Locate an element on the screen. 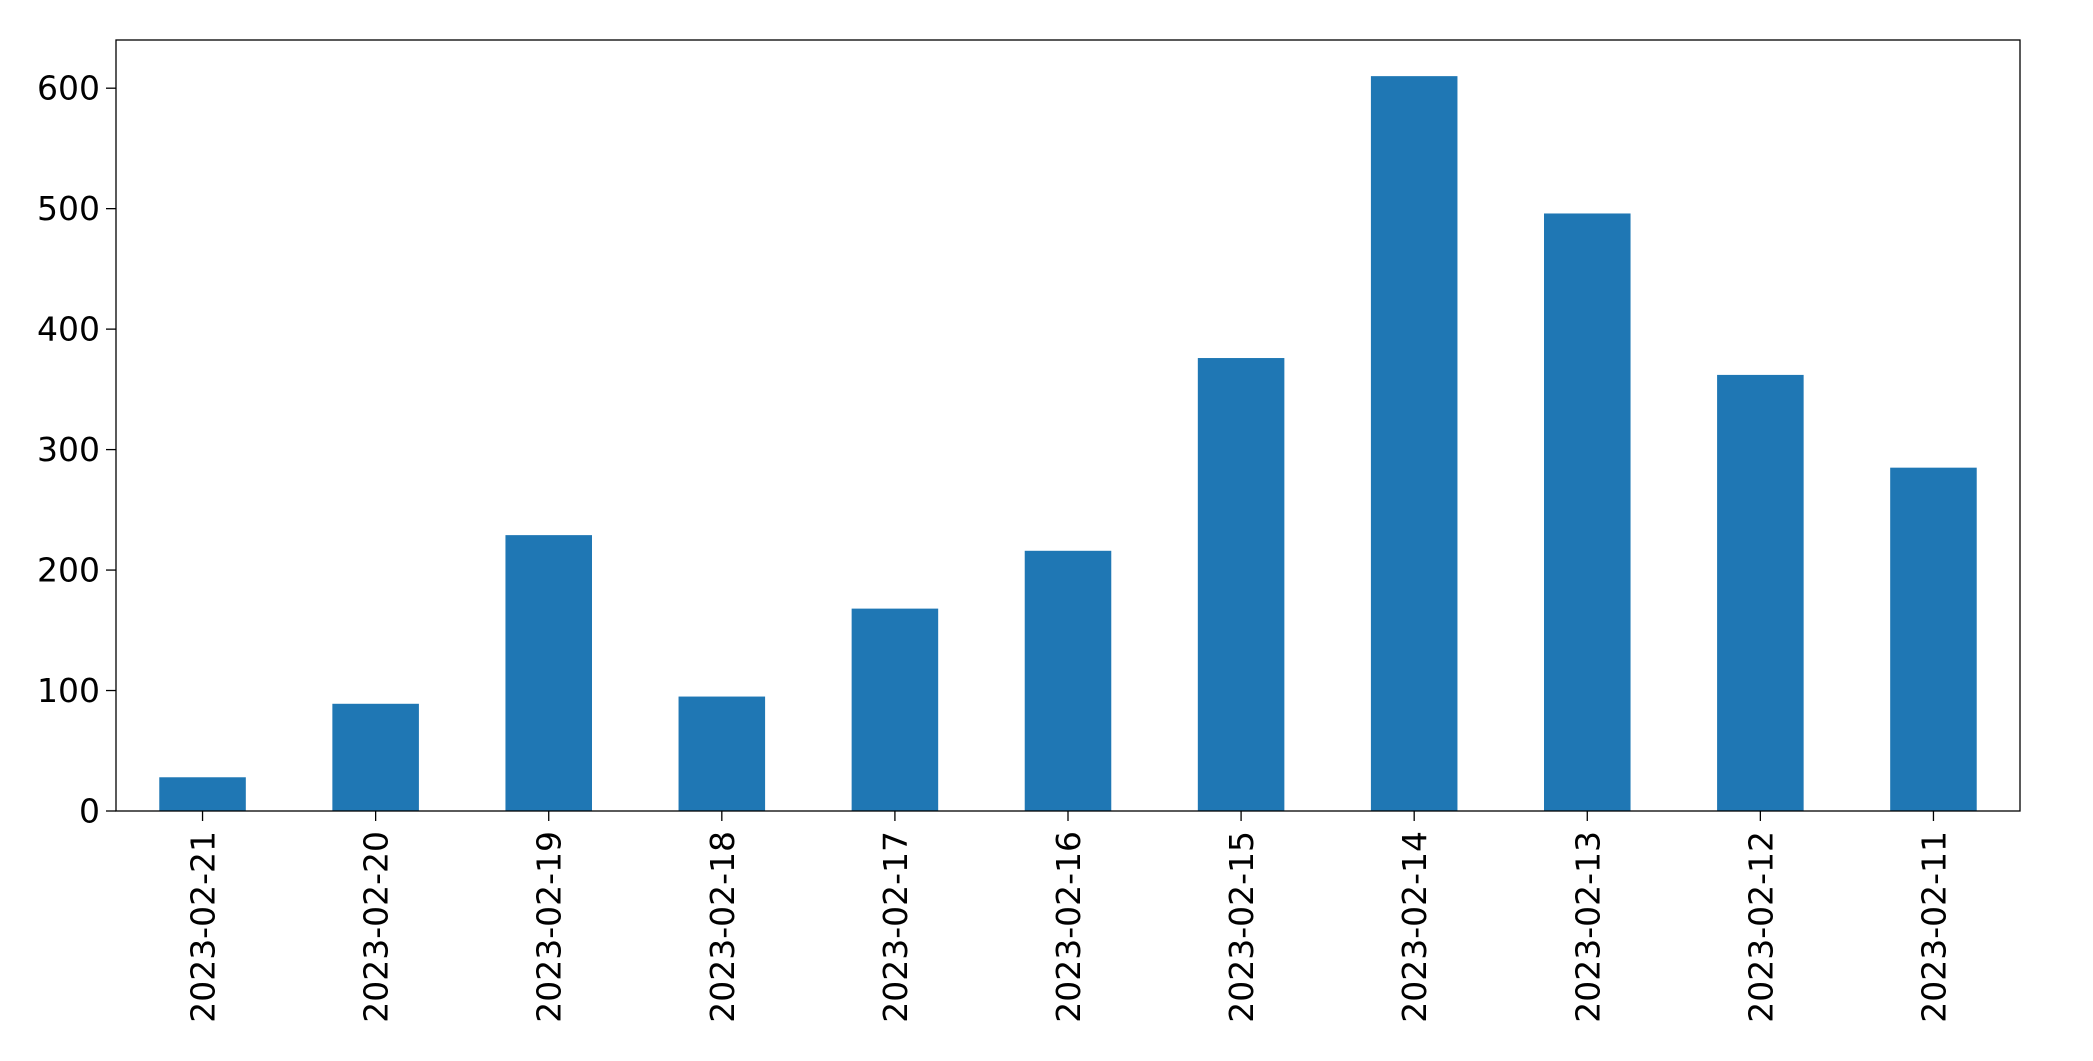  x-tick-label: 2023-02-12 is located at coordinates (1760, 927).